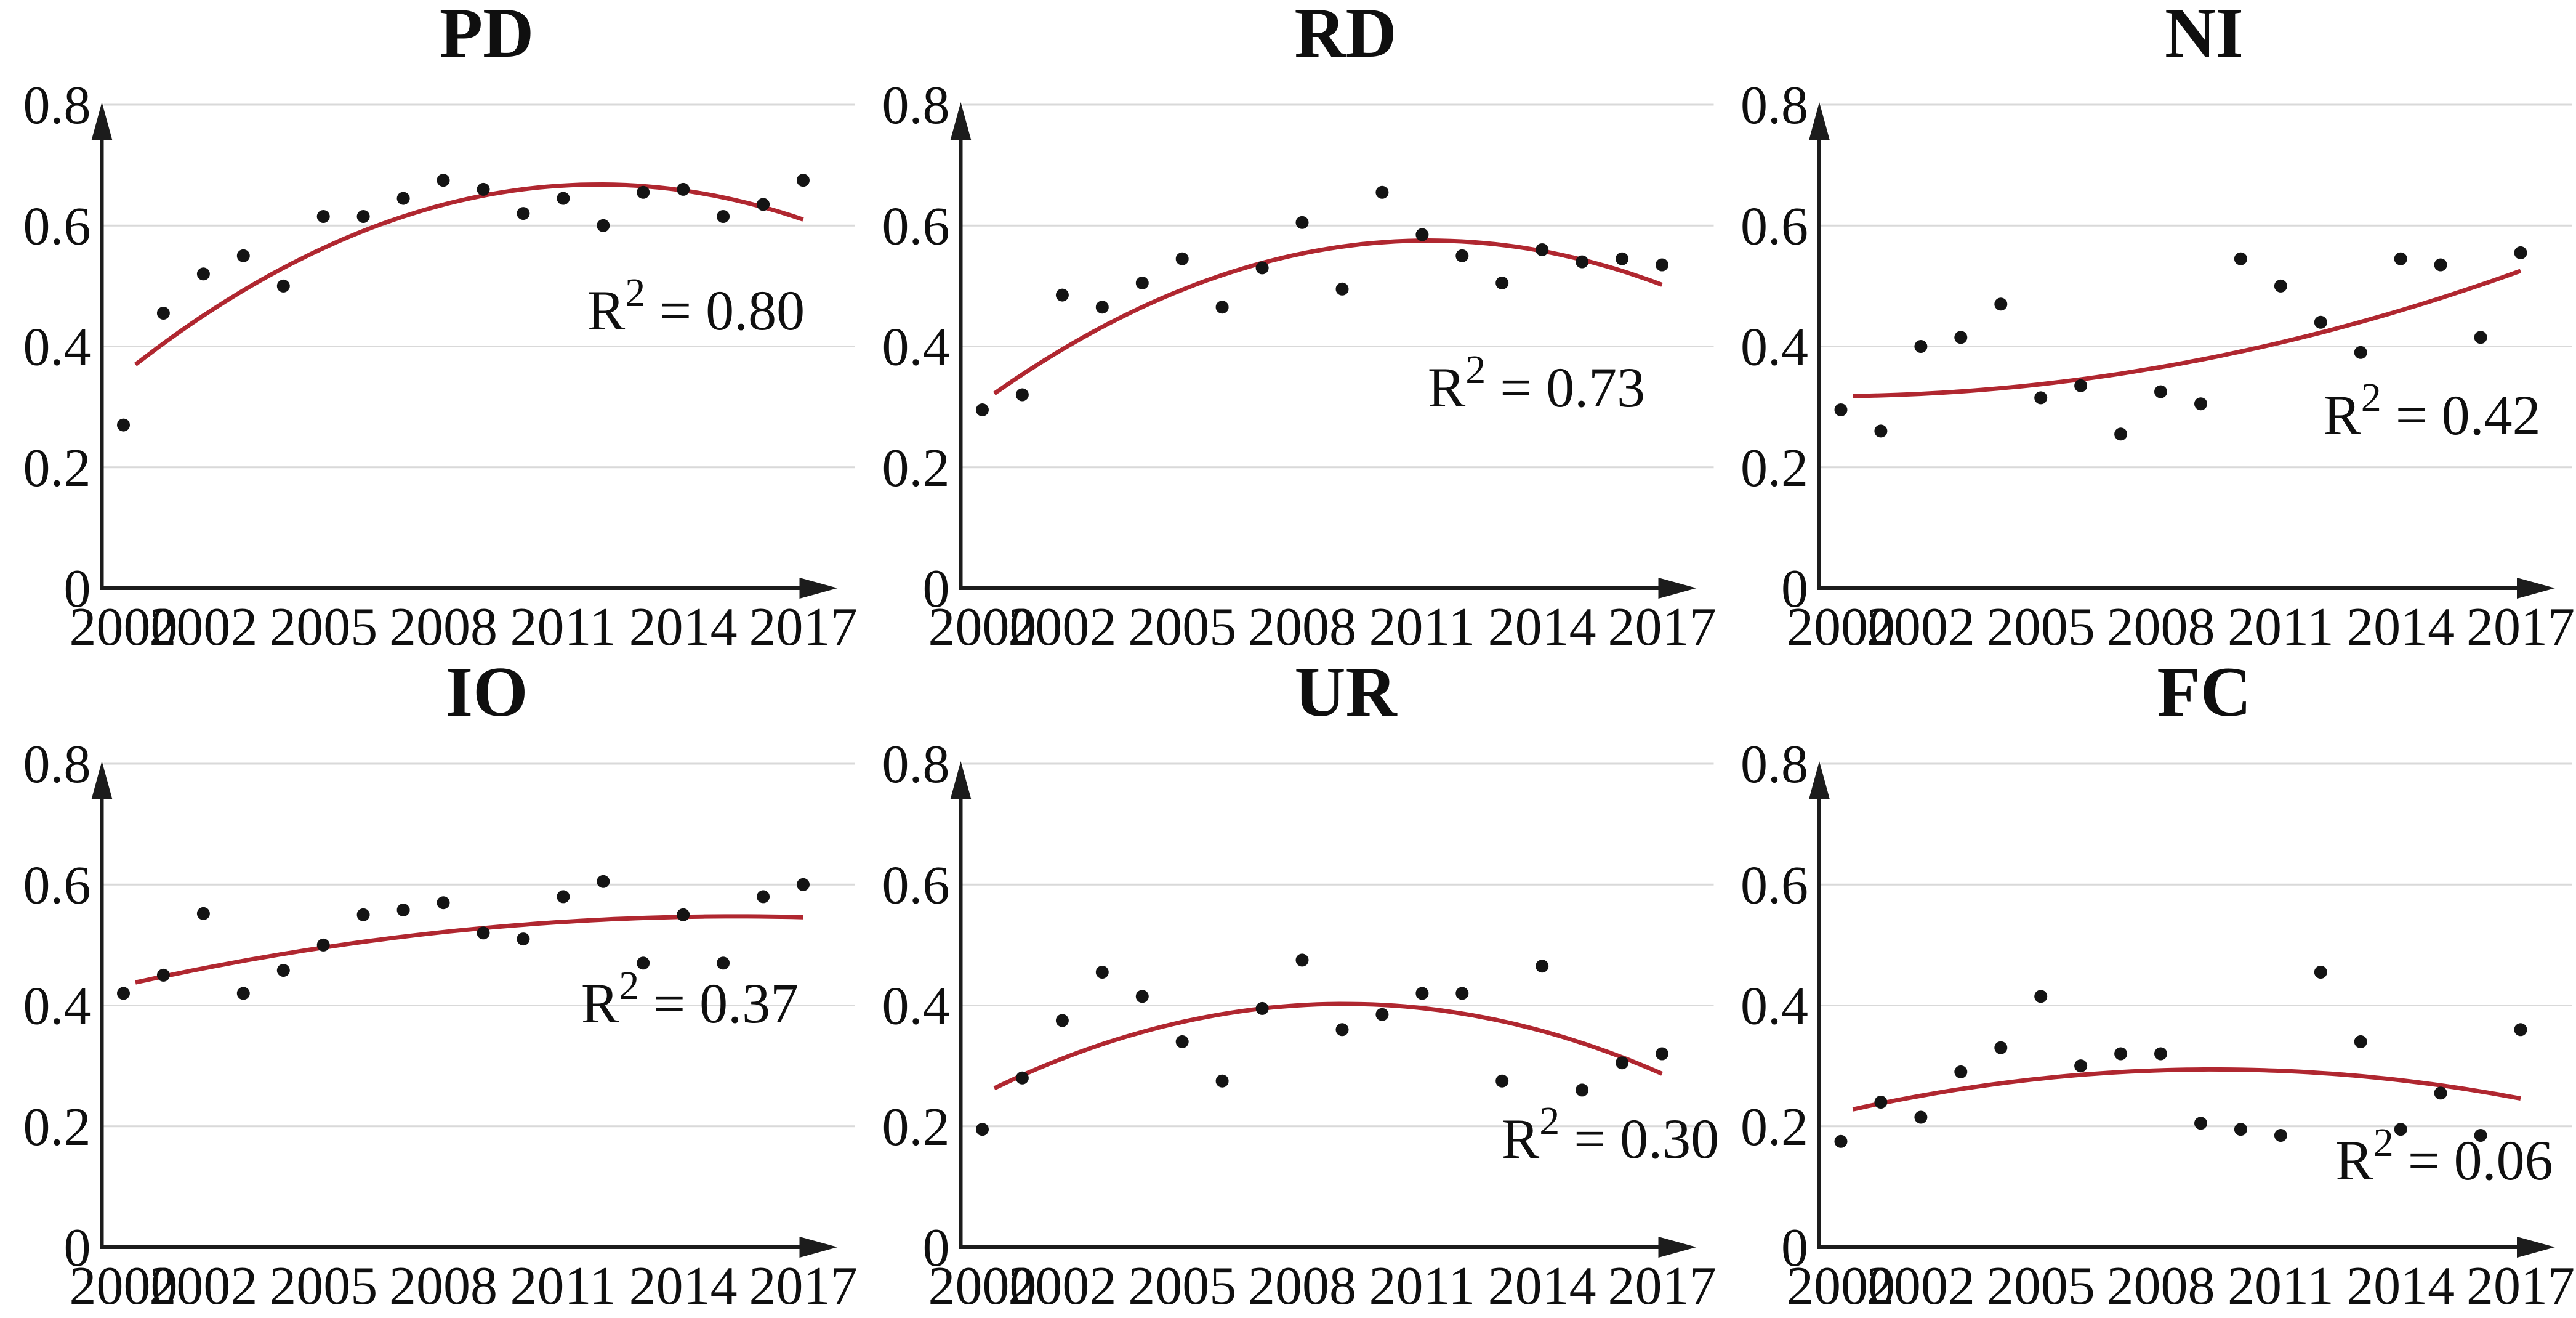  I want to click on panel-title: FC, so click(2204, 695).